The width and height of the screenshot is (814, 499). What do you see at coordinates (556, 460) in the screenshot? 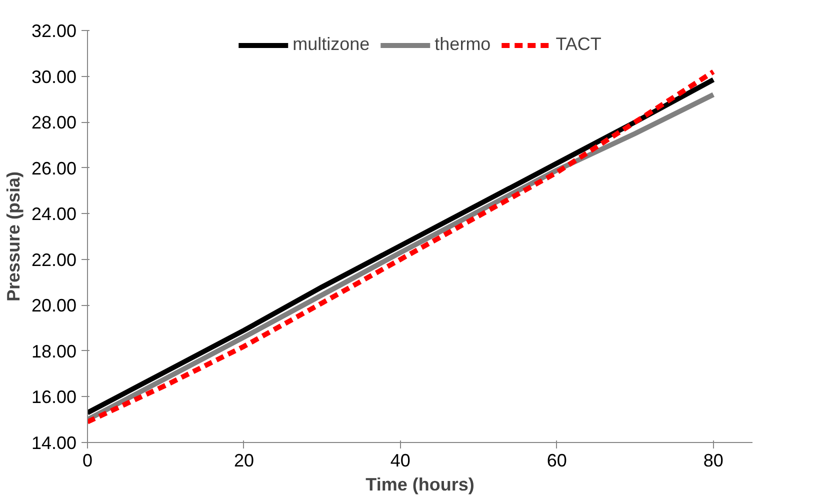
I see `x-tick-label: 60` at bounding box center [556, 460].